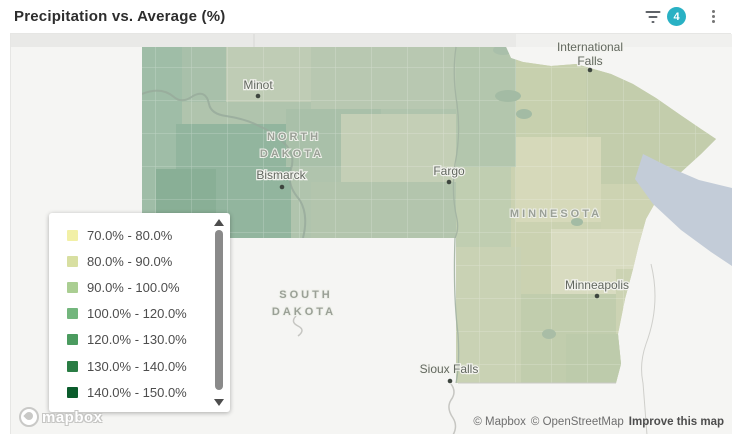 This screenshot has width=734, height=434. I want to click on city-label-international-falls-1: International, so click(590, 47).